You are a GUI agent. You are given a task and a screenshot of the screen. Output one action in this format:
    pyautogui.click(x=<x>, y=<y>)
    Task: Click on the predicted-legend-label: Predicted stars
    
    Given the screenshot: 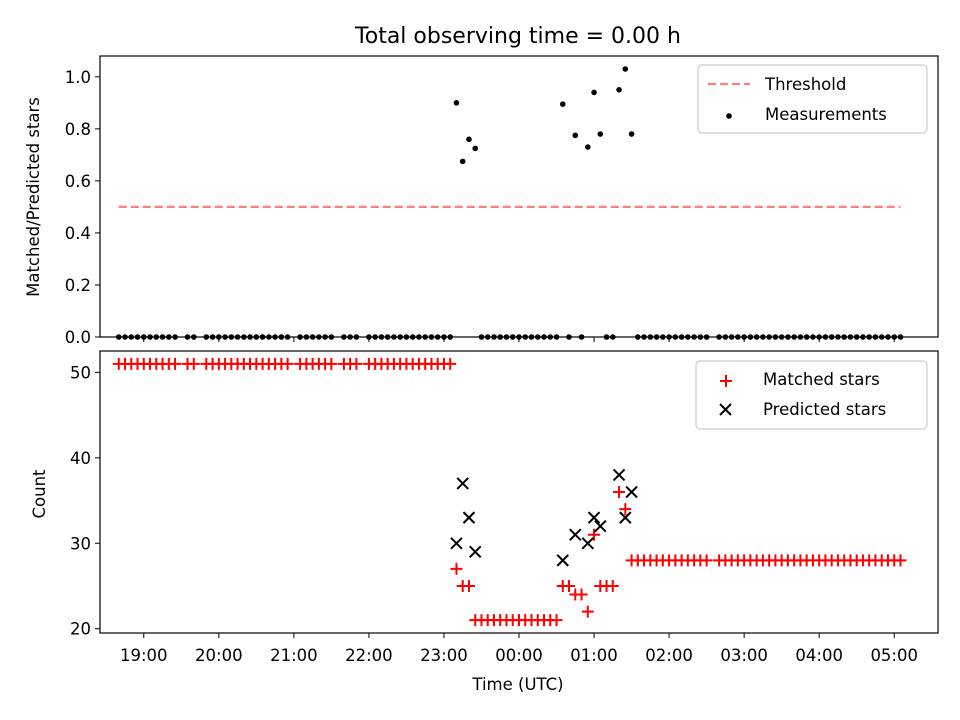 What is the action you would take?
    pyautogui.click(x=824, y=409)
    